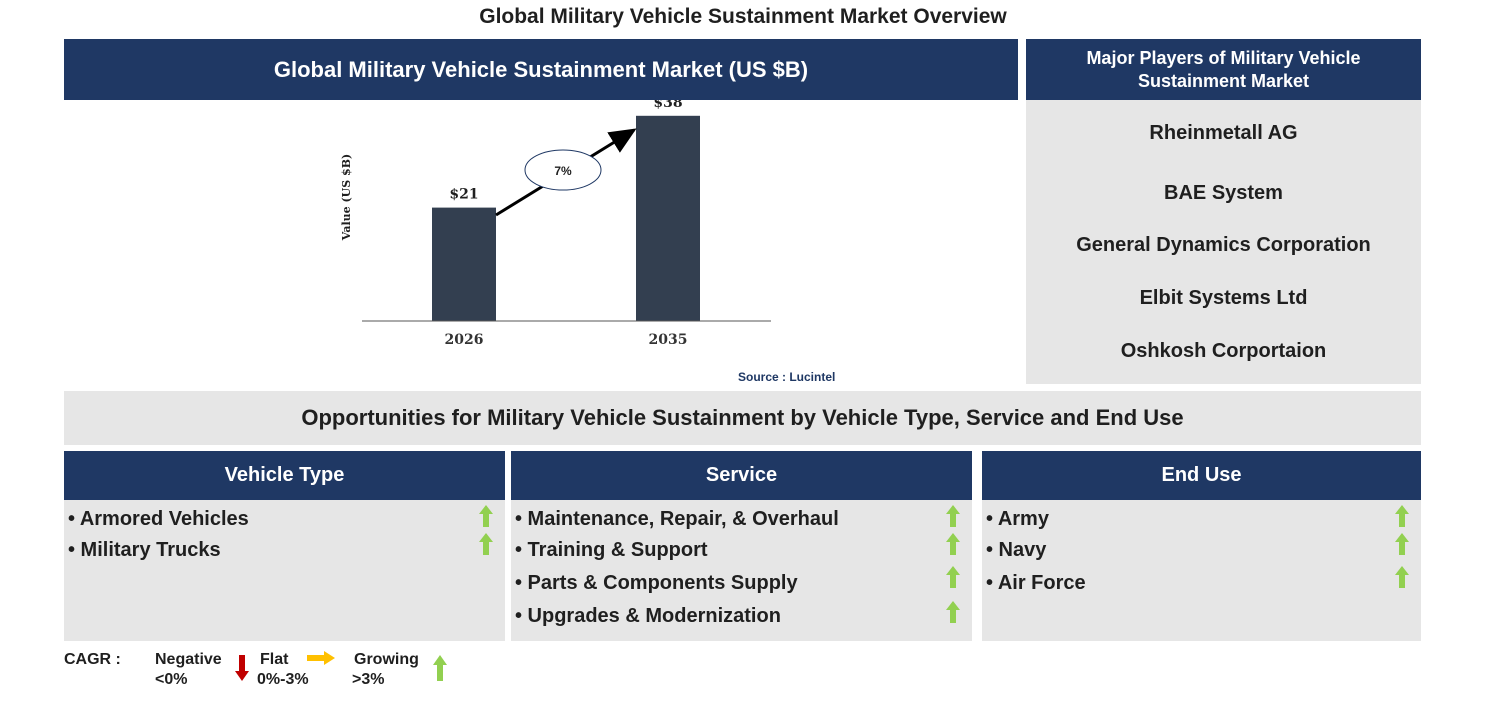 The image size is (1486, 703). I want to click on segment-item: • Army, so click(1017, 519).